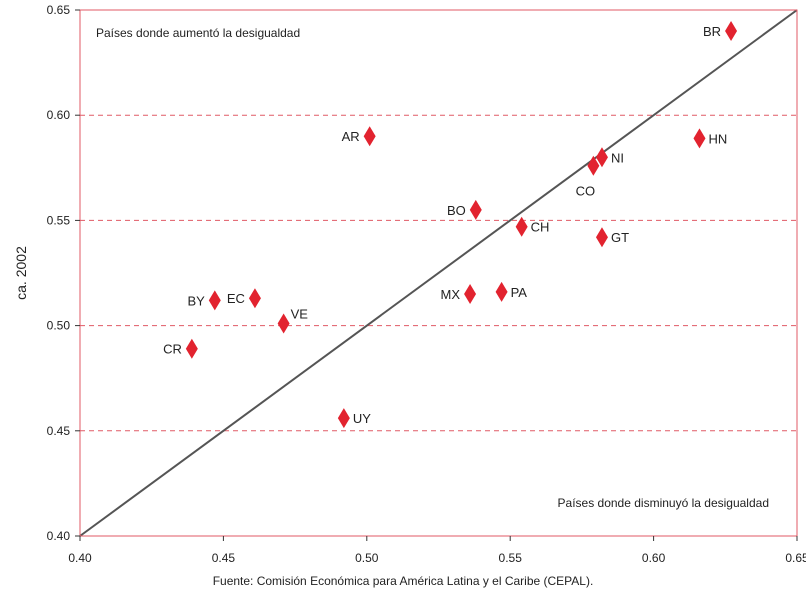  I want to click on point-label-co: CO, so click(586, 191).